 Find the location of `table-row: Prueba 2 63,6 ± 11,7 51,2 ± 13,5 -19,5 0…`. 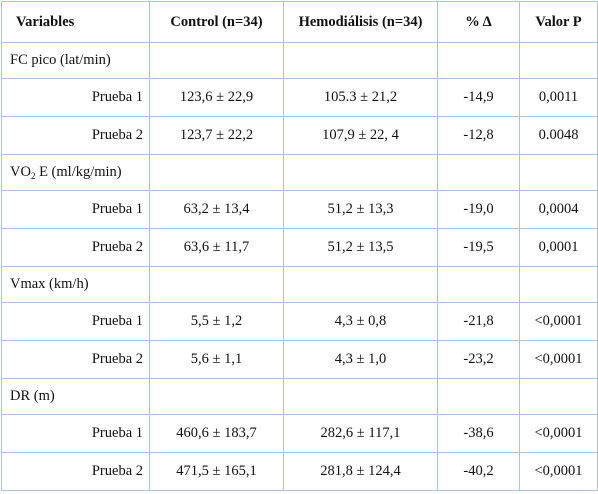

table-row: Prueba 2 63,6 ± 11,7 51,2 ± 13,5 -19,5 0… is located at coordinates (299, 247).